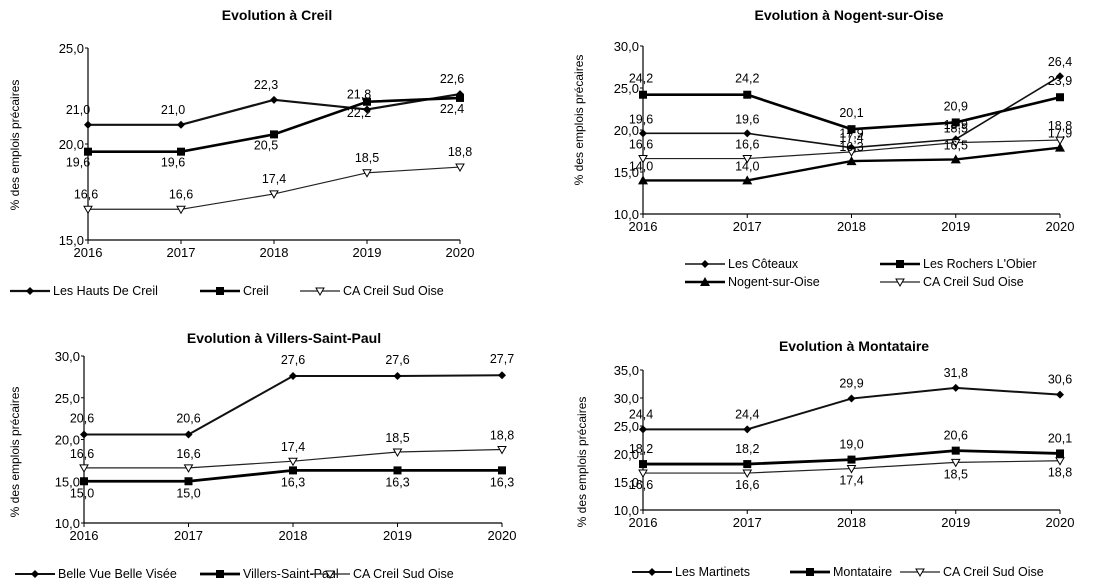  I want to click on data-label: 19,0, so click(851, 445).